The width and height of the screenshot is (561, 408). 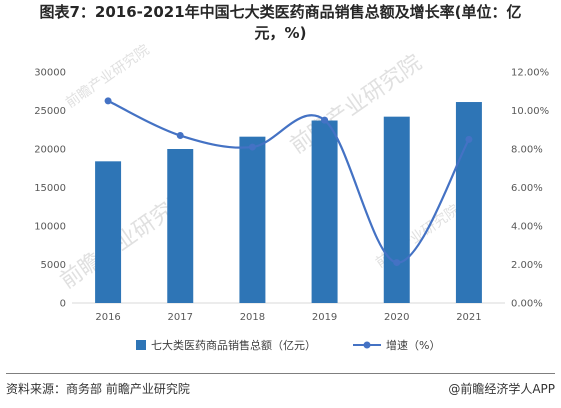 I want to click on source-note: 资料来源：商务部 前瞻产业研究院, so click(x=98, y=389).